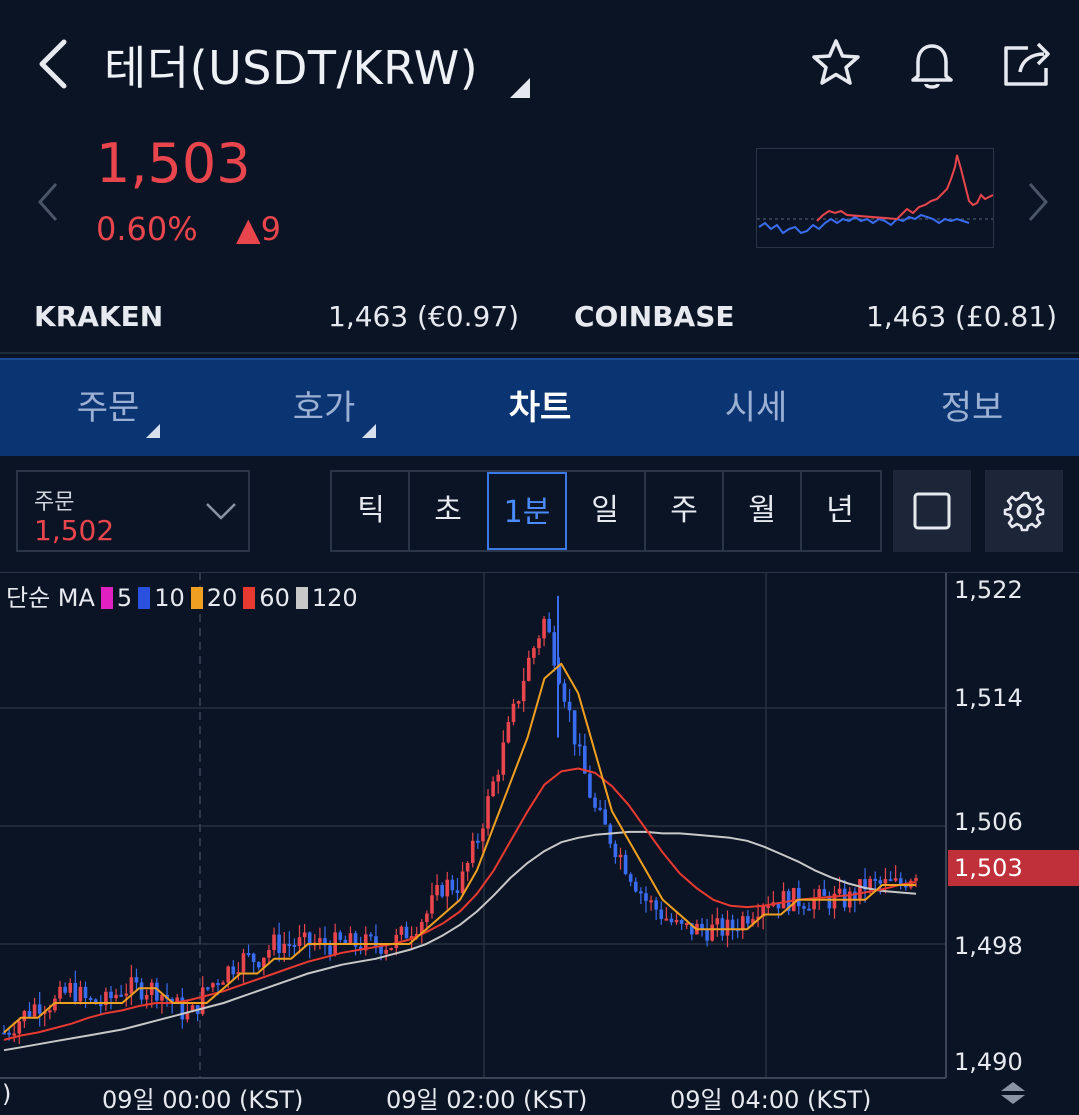  What do you see at coordinates (756, 408) in the screenshot?
I see `tab-quotes: 시세` at bounding box center [756, 408].